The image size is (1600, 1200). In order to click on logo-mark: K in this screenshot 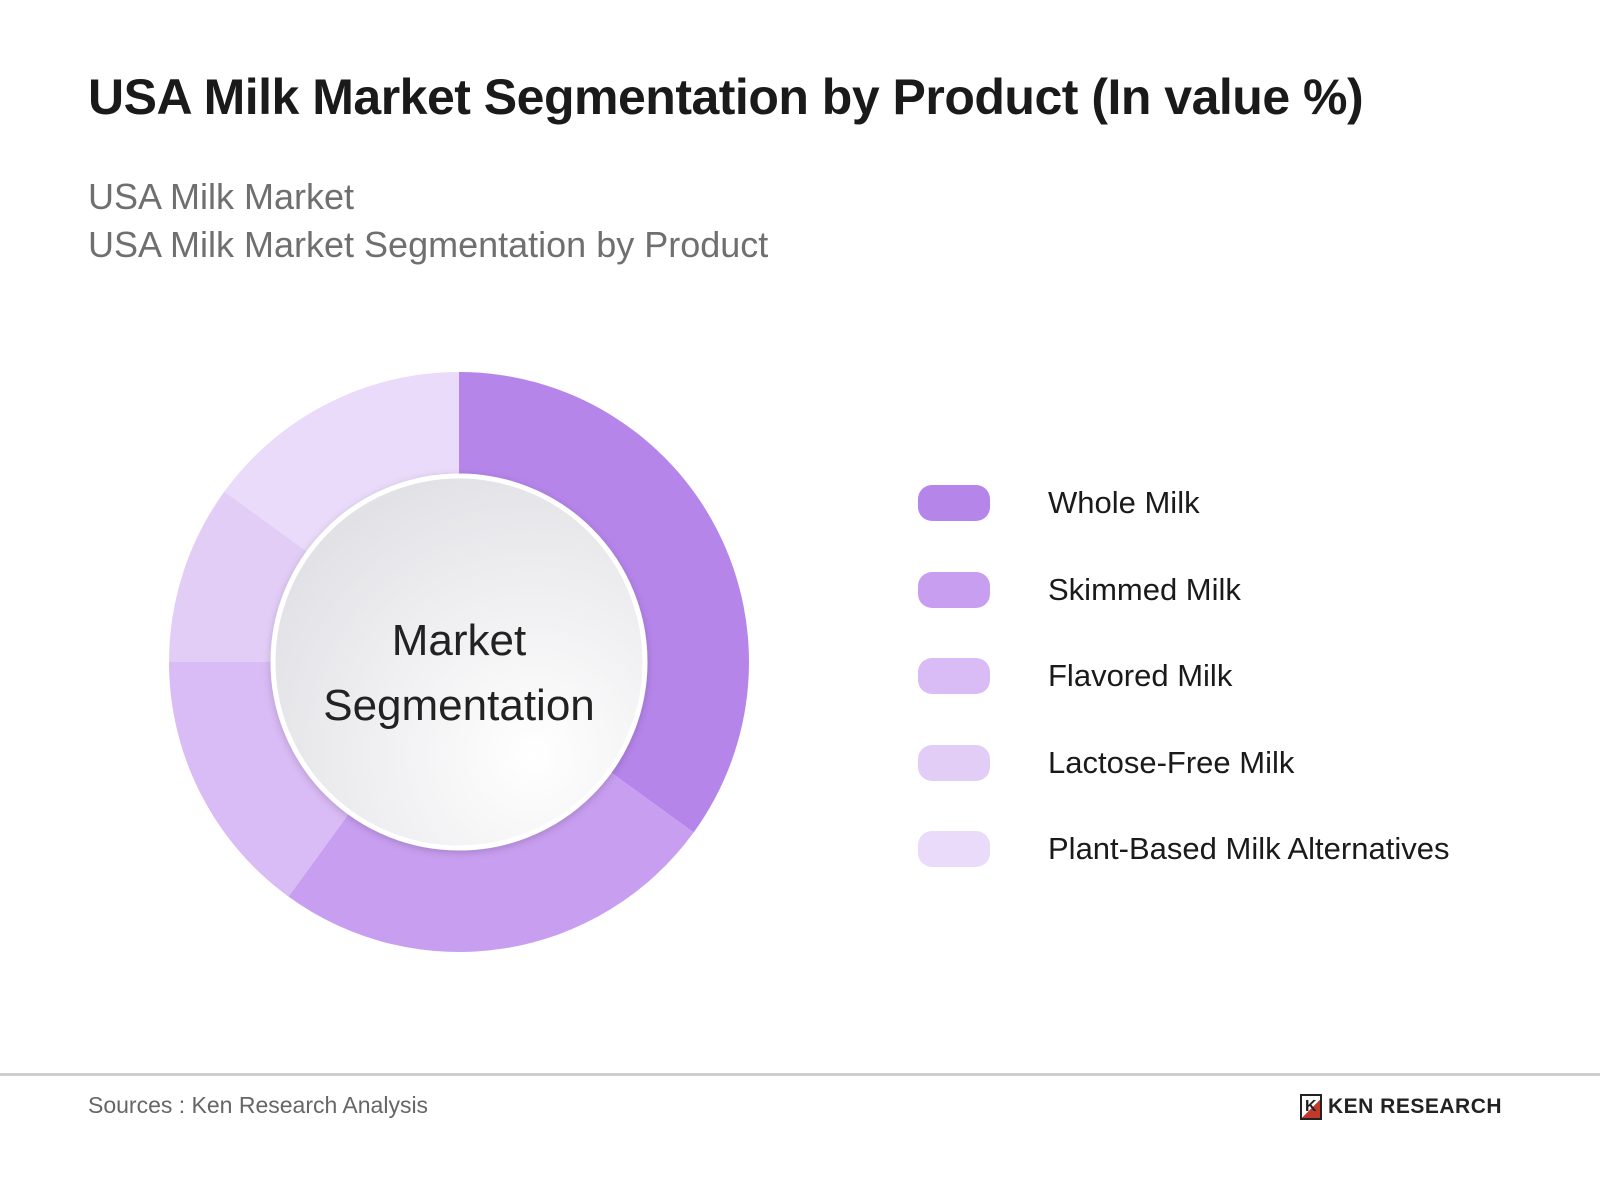, I will do `click(1311, 1107)`.